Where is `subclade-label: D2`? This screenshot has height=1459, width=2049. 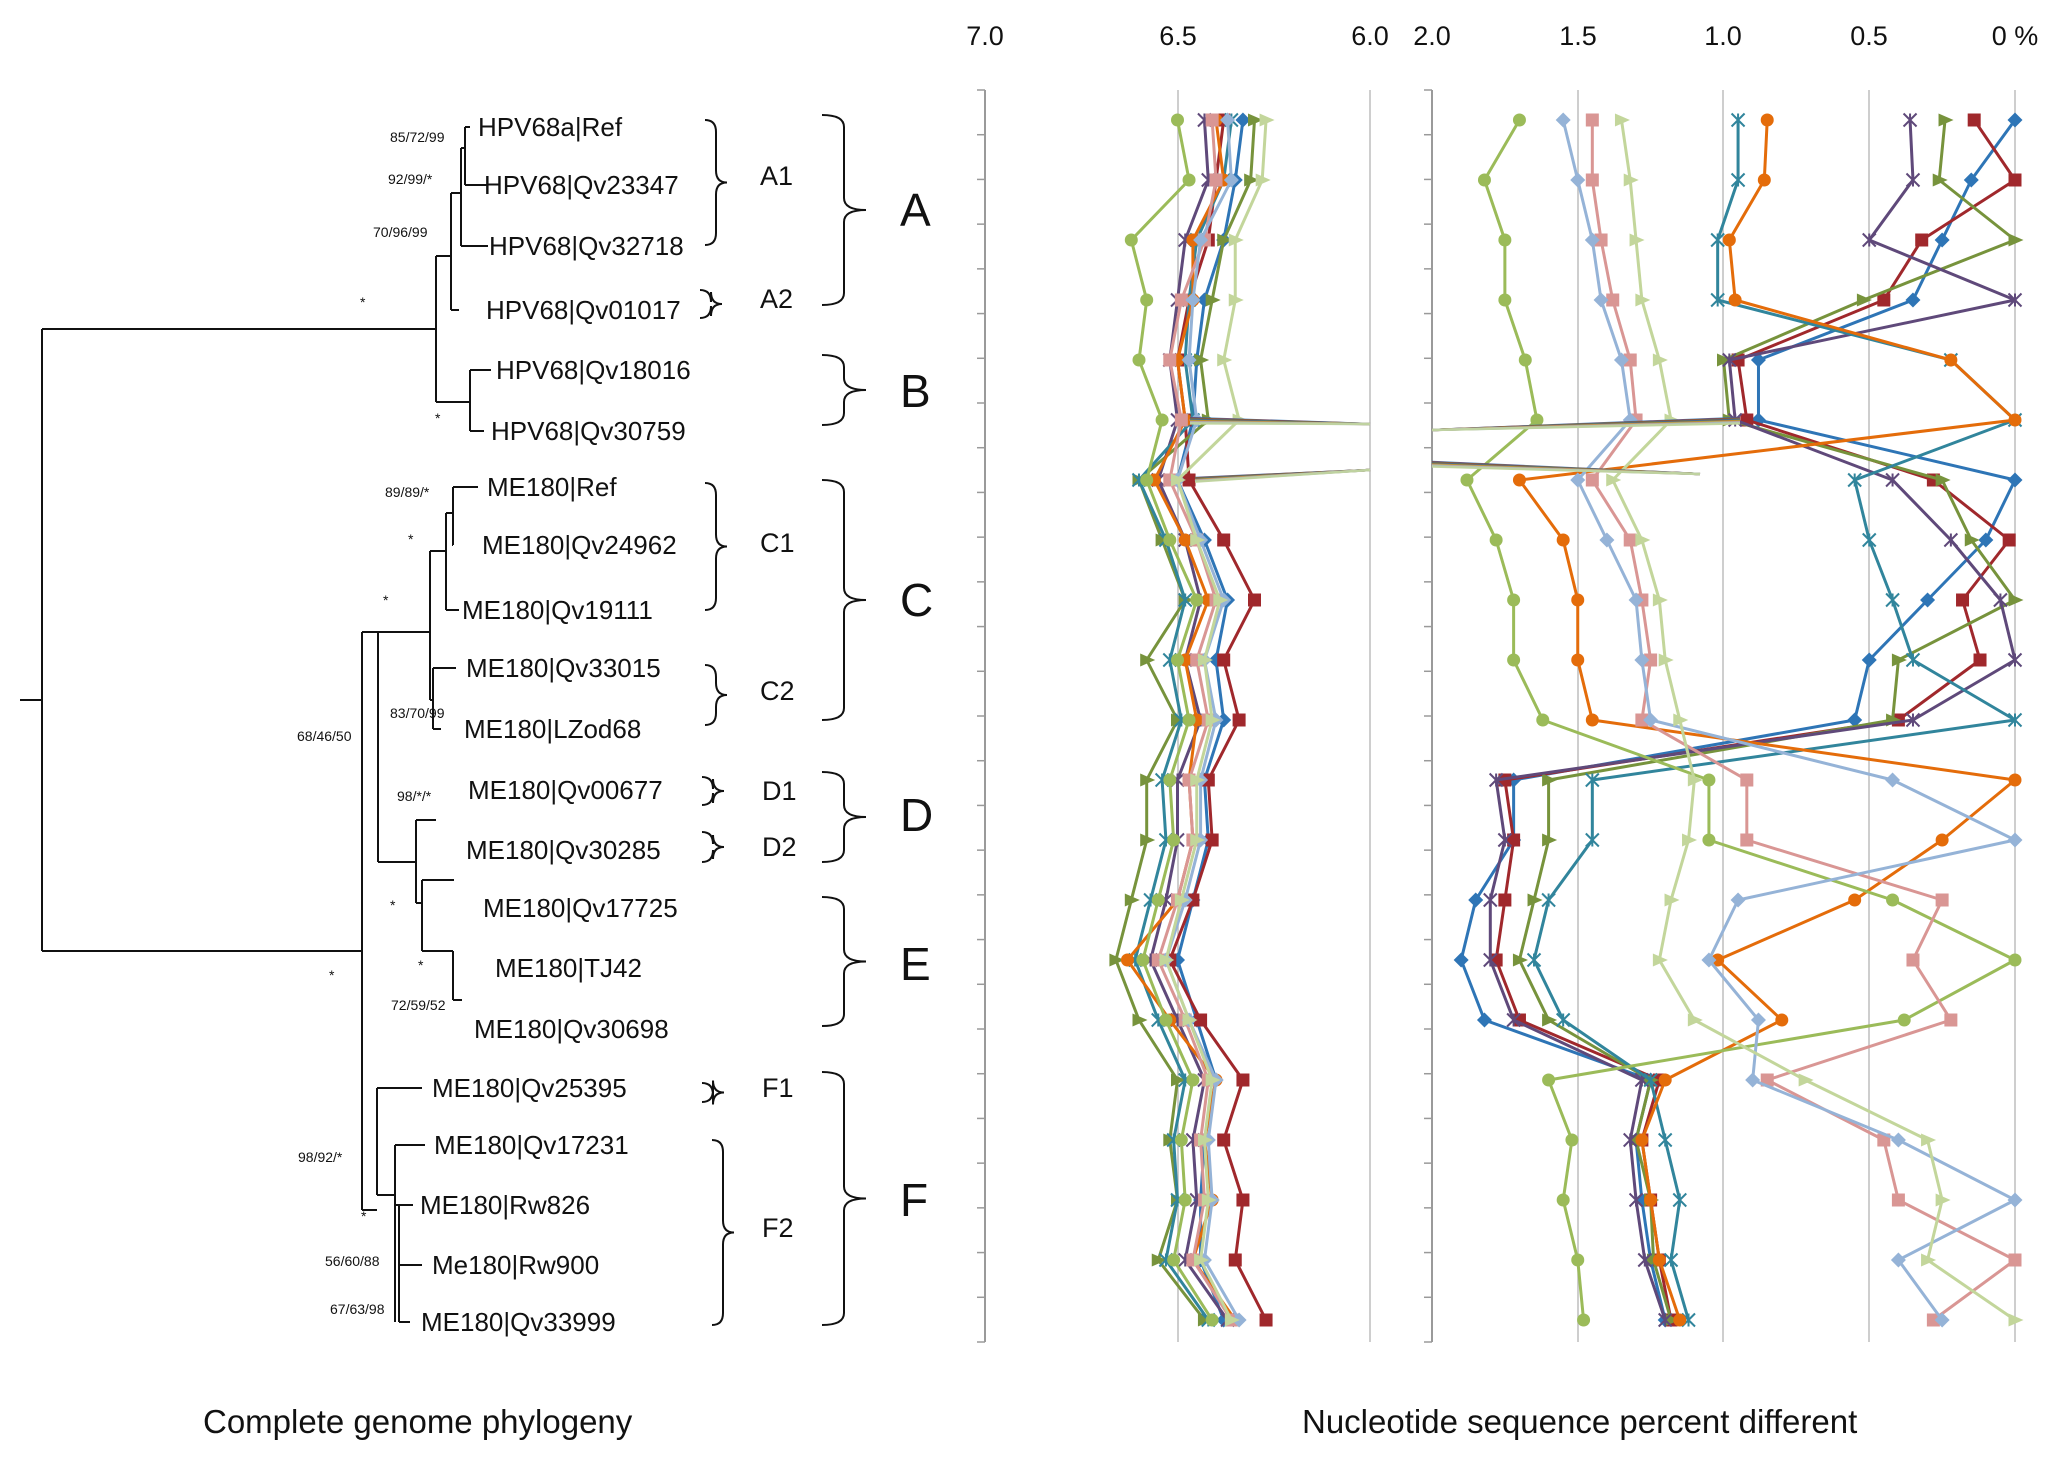 subclade-label: D2 is located at coordinates (779, 847).